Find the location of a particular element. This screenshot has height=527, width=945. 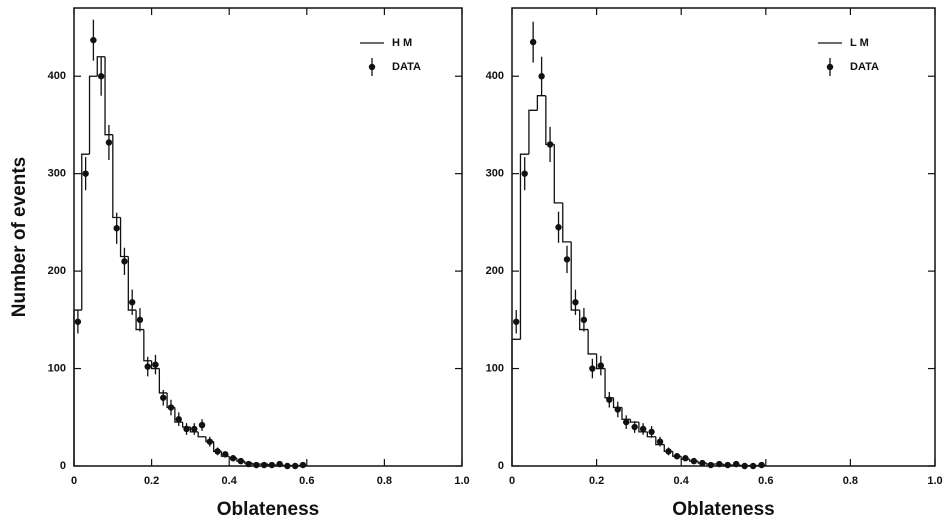

y-axis-label: Number of events is located at coordinates (19, 237).